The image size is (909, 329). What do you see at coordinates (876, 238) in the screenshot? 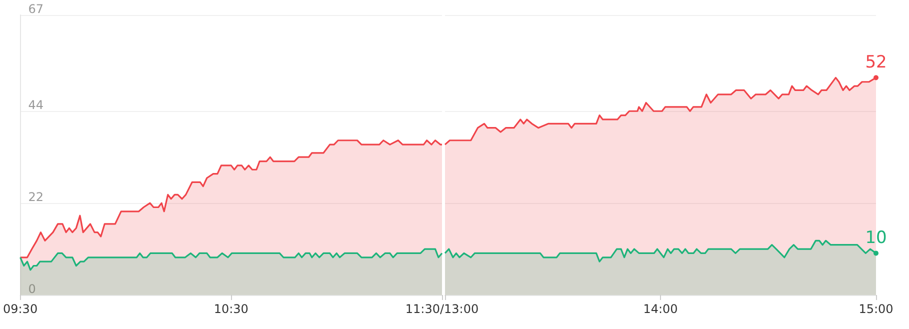
I see `data-label: 10` at bounding box center [876, 238].